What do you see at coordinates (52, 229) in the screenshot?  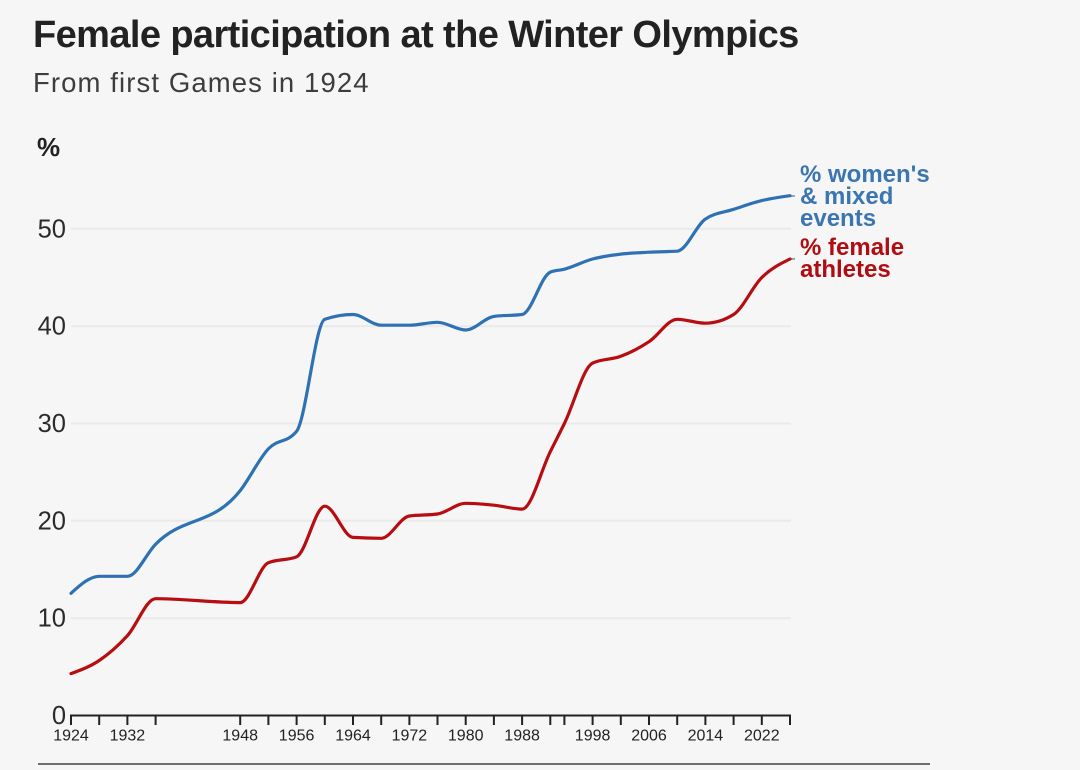 I see `svg-text: 50` at bounding box center [52, 229].